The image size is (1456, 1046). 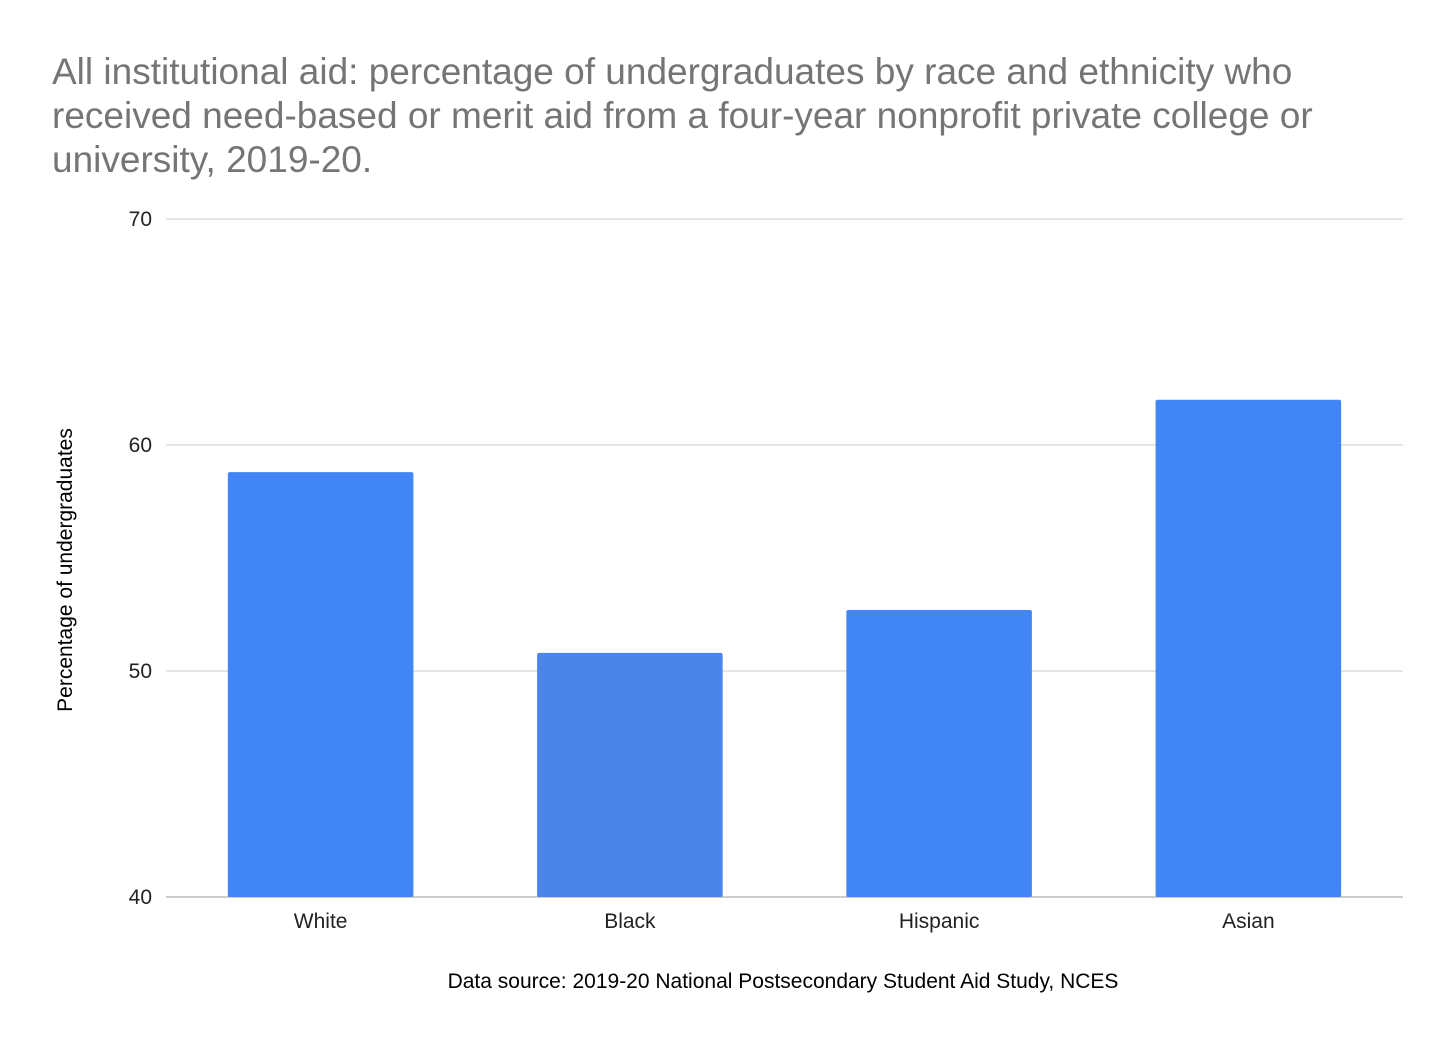 What do you see at coordinates (140, 897) in the screenshot?
I see `y-tick-label: 40` at bounding box center [140, 897].